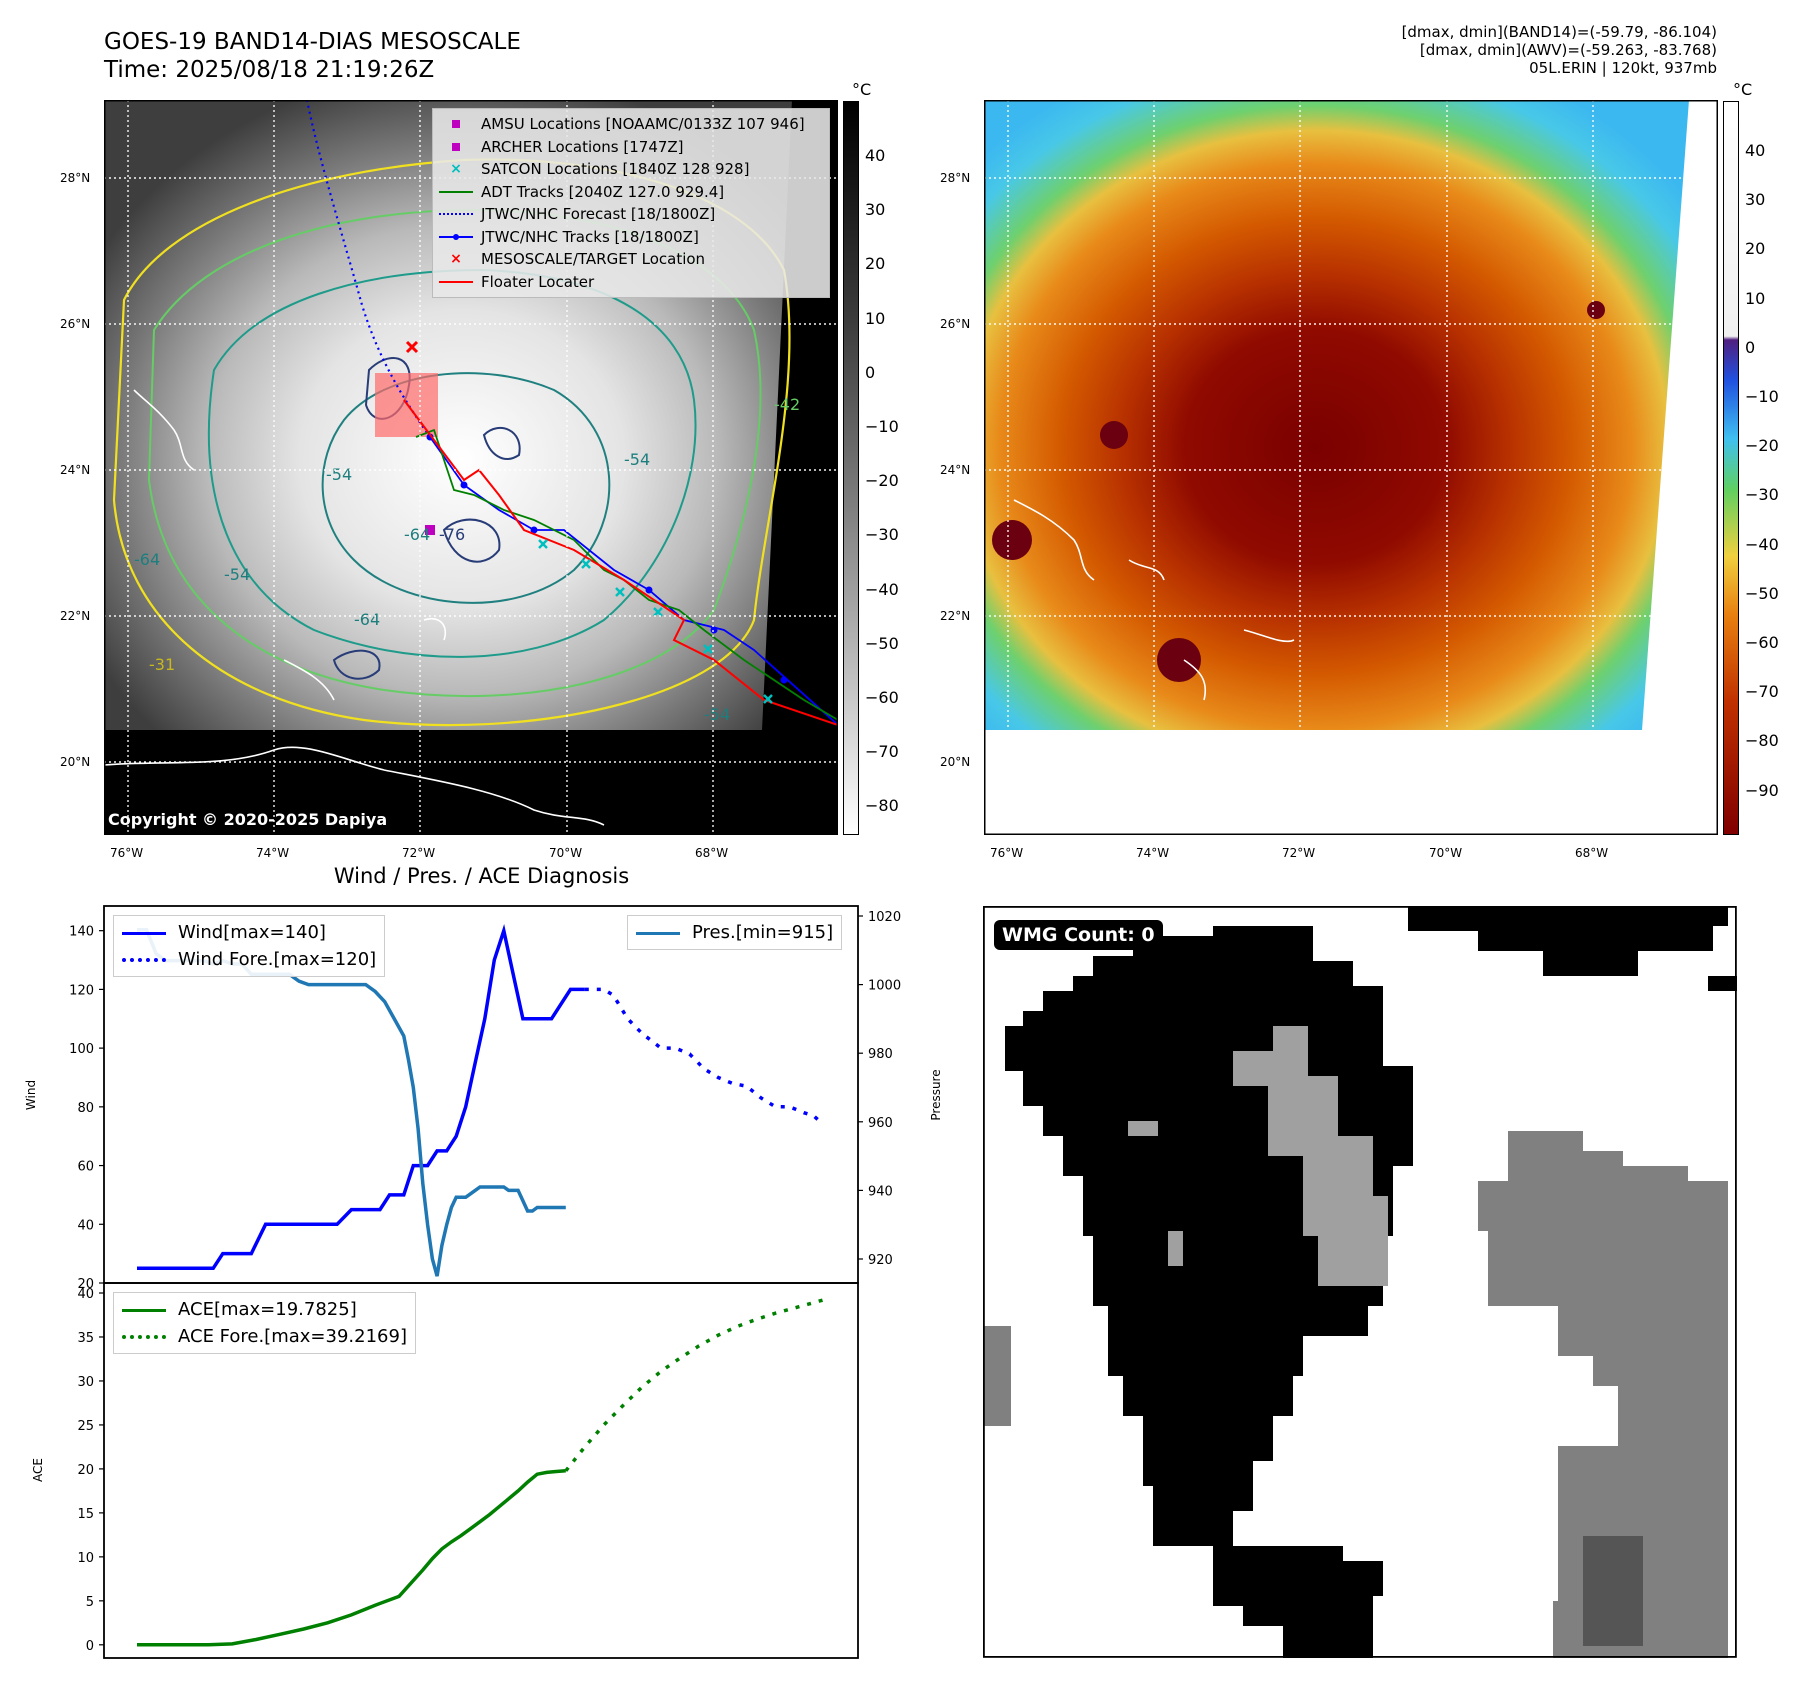 The height and width of the screenshot is (1690, 1797). What do you see at coordinates (90, 1602) in the screenshot?
I see `axis-tick-label: 5` at bounding box center [90, 1602].